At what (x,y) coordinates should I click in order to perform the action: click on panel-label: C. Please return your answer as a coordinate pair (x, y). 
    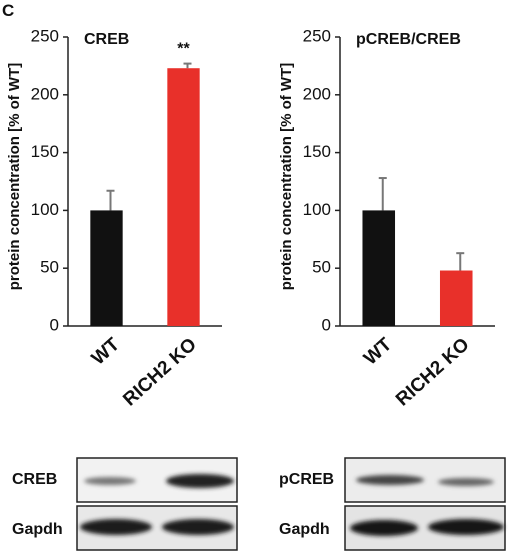
    Looking at the image, I should click on (8, 10).